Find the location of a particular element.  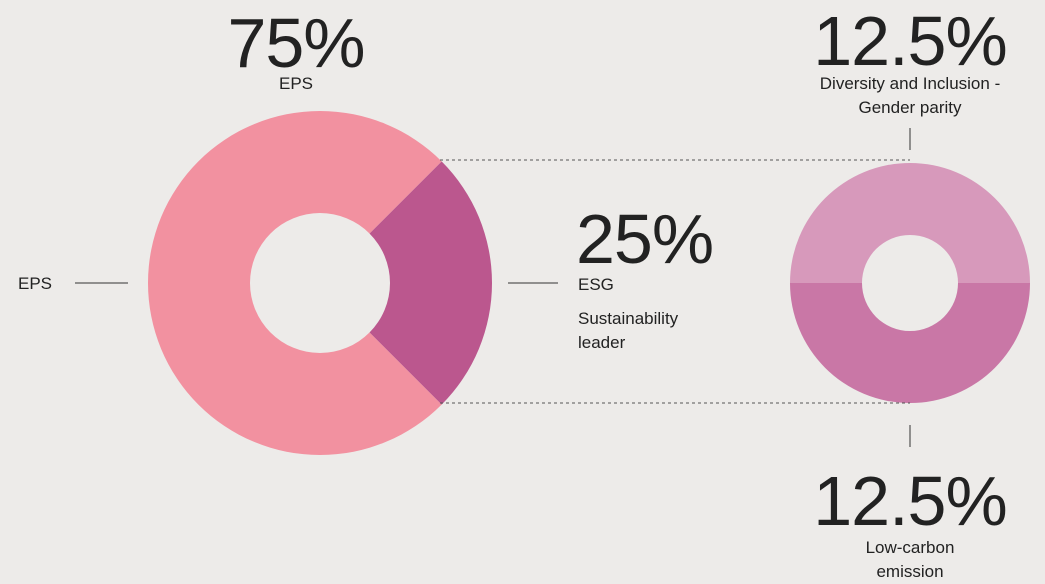

annotation: Sustainability leader is located at coordinates (628, 330).